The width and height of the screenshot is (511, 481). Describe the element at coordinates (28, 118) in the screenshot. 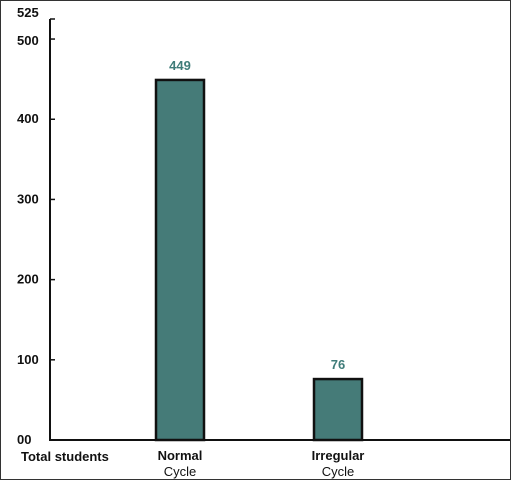

I see `y-tick-label: 400` at that location.